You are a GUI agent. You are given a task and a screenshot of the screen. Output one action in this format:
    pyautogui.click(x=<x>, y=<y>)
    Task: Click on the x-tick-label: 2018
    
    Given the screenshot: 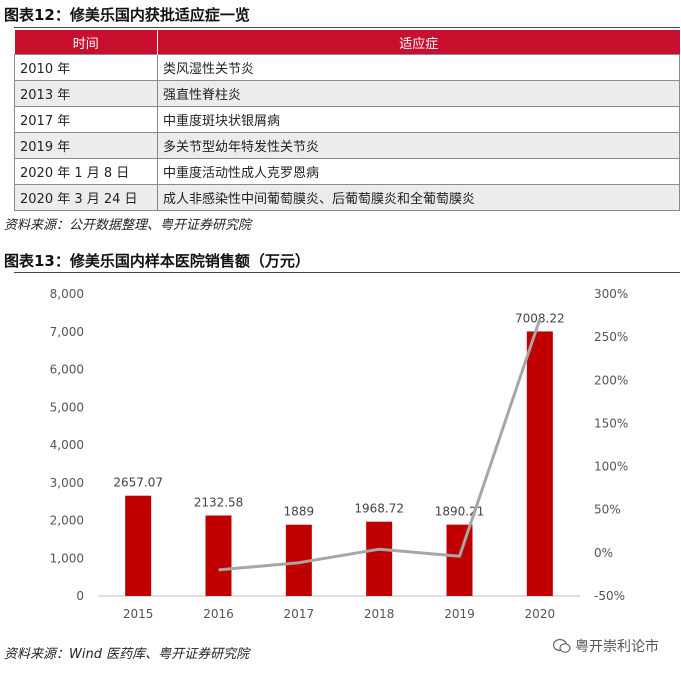 What is the action you would take?
    pyautogui.click(x=379, y=614)
    